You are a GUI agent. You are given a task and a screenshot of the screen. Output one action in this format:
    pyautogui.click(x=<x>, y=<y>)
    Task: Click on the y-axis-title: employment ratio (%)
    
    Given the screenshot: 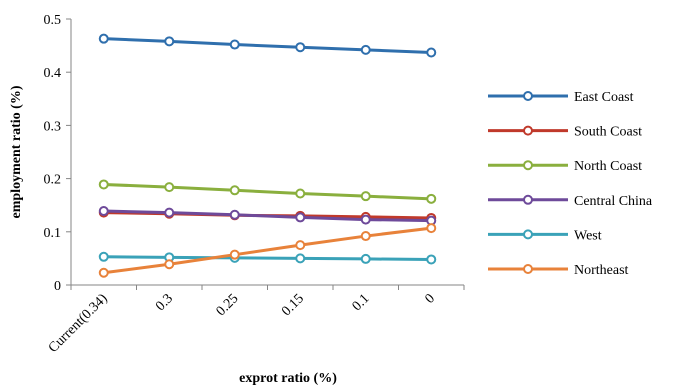 What is the action you would take?
    pyautogui.click(x=16, y=151)
    